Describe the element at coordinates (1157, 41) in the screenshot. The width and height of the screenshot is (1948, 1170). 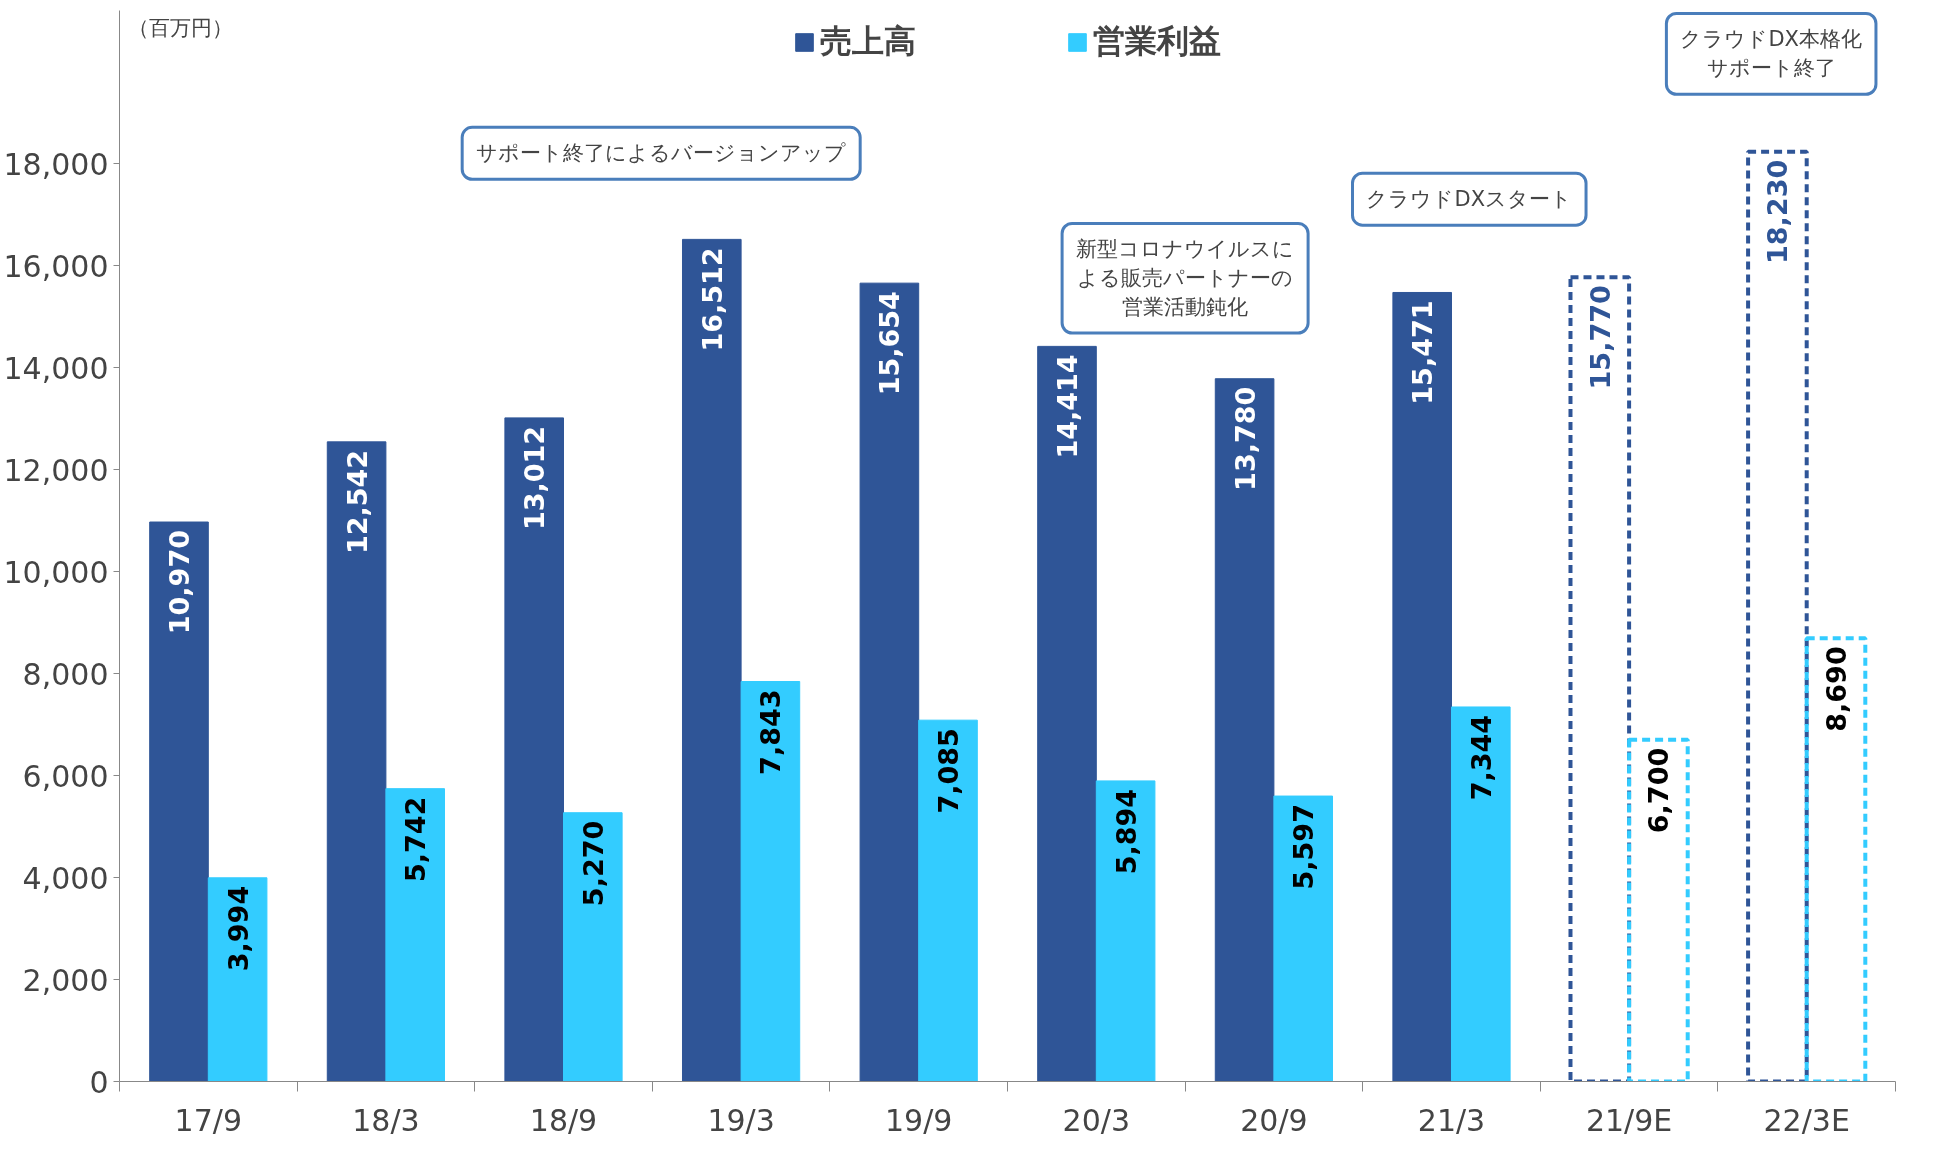
I see `legend-label: 営業利益` at that location.